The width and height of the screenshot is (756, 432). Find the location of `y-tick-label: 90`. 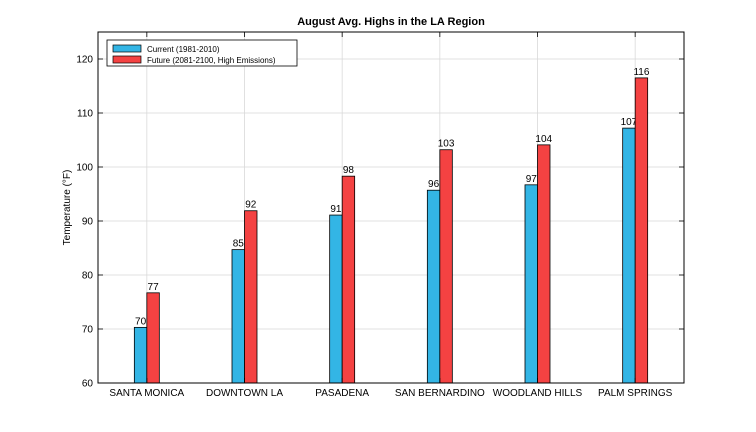

y-tick-label: 90 is located at coordinates (88, 222).